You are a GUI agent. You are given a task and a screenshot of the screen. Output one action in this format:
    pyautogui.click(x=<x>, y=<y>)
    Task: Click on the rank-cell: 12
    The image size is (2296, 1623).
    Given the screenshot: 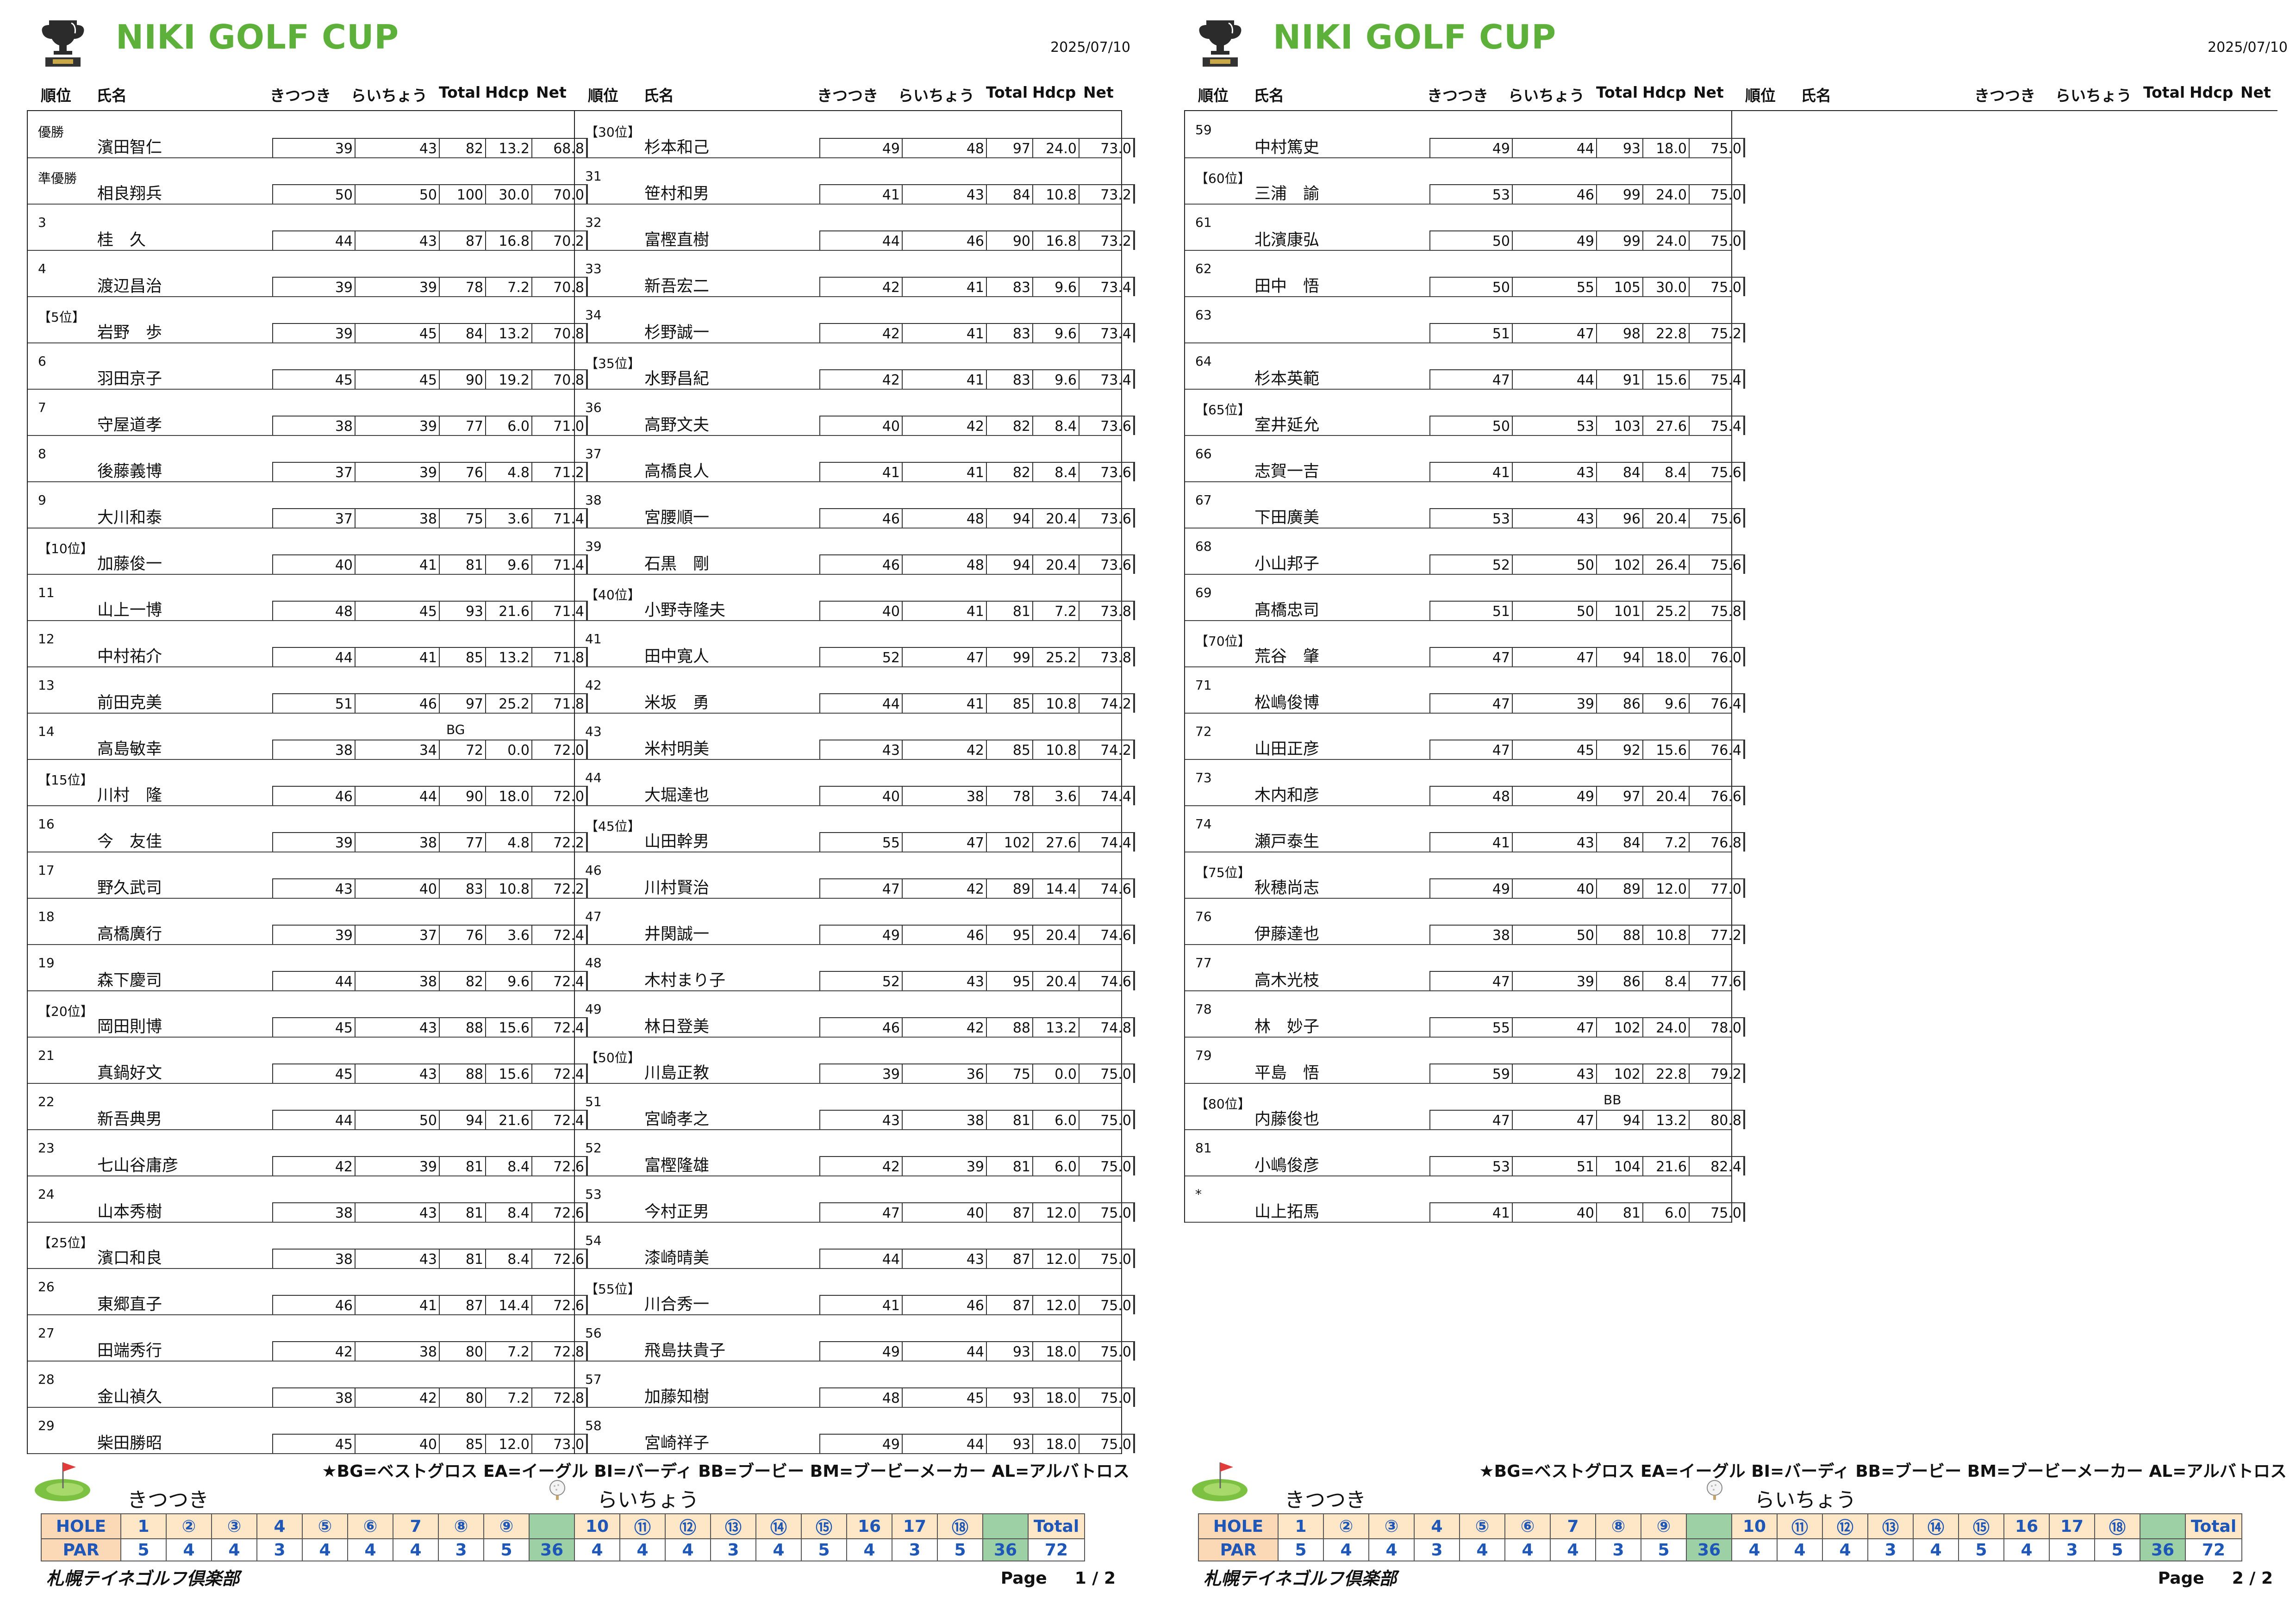 What is the action you would take?
    pyautogui.click(x=46, y=639)
    